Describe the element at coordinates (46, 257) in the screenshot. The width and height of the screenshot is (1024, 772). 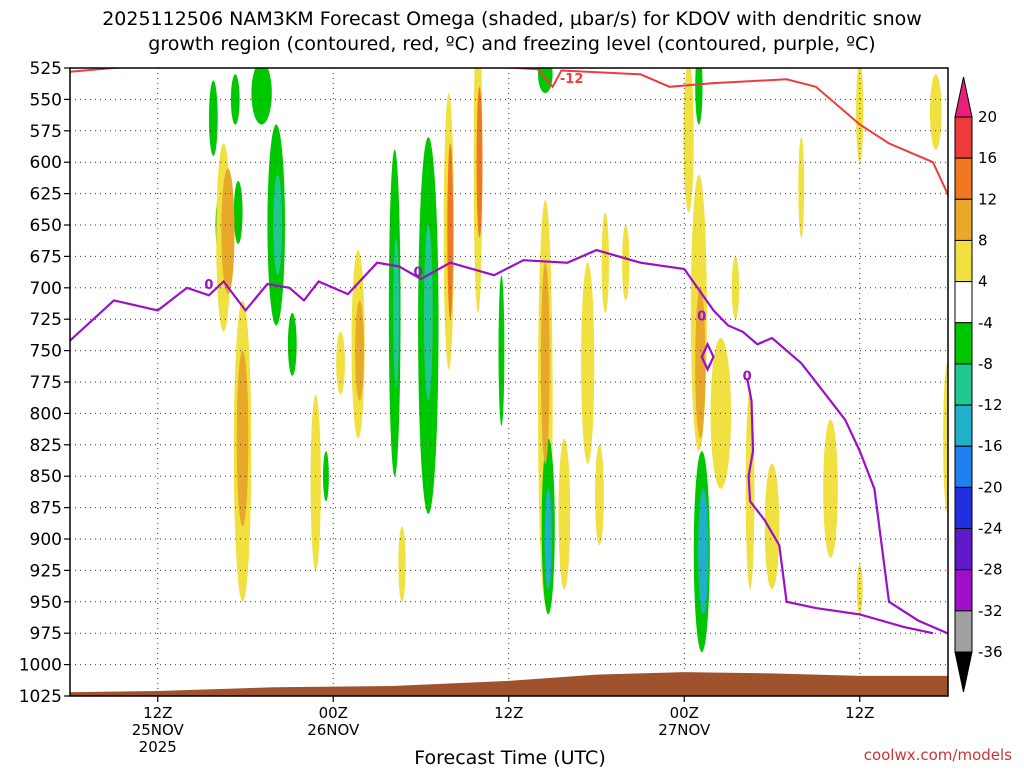
I see `y-tick-label: 675` at that location.